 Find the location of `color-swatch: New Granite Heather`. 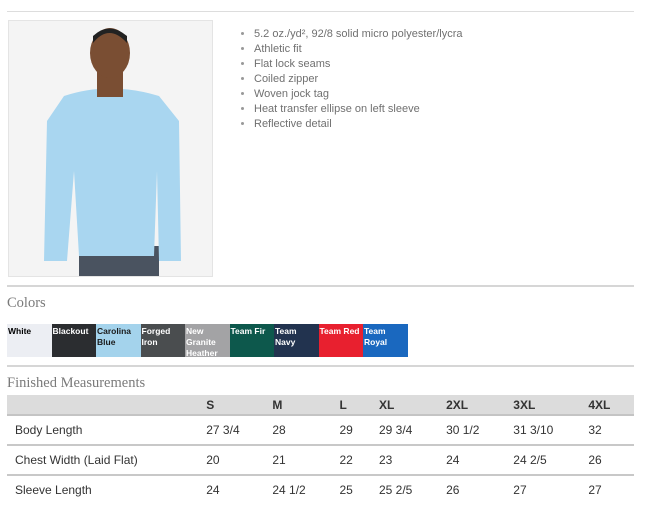

color-swatch: New Granite Heather is located at coordinates (207, 340).